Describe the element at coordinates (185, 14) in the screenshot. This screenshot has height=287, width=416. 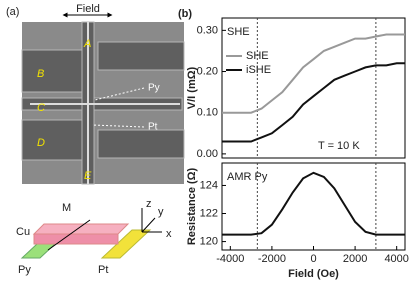
I see `panel-label: (b)` at that location.